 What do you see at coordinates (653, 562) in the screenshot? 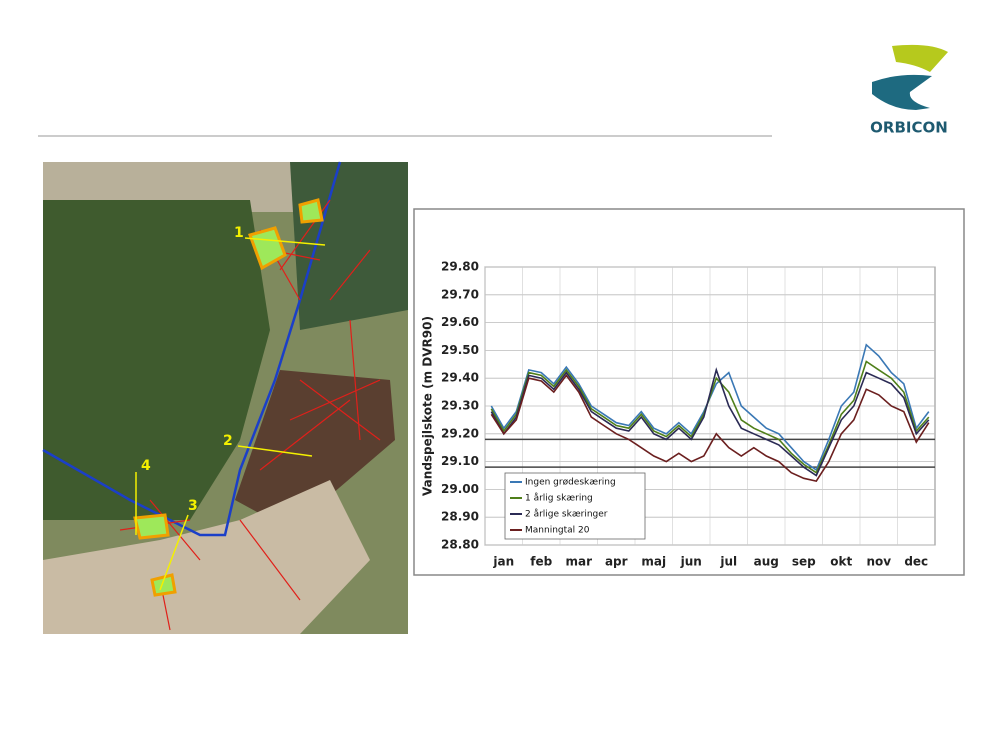
I see `x-tick-label: maj` at bounding box center [653, 562].